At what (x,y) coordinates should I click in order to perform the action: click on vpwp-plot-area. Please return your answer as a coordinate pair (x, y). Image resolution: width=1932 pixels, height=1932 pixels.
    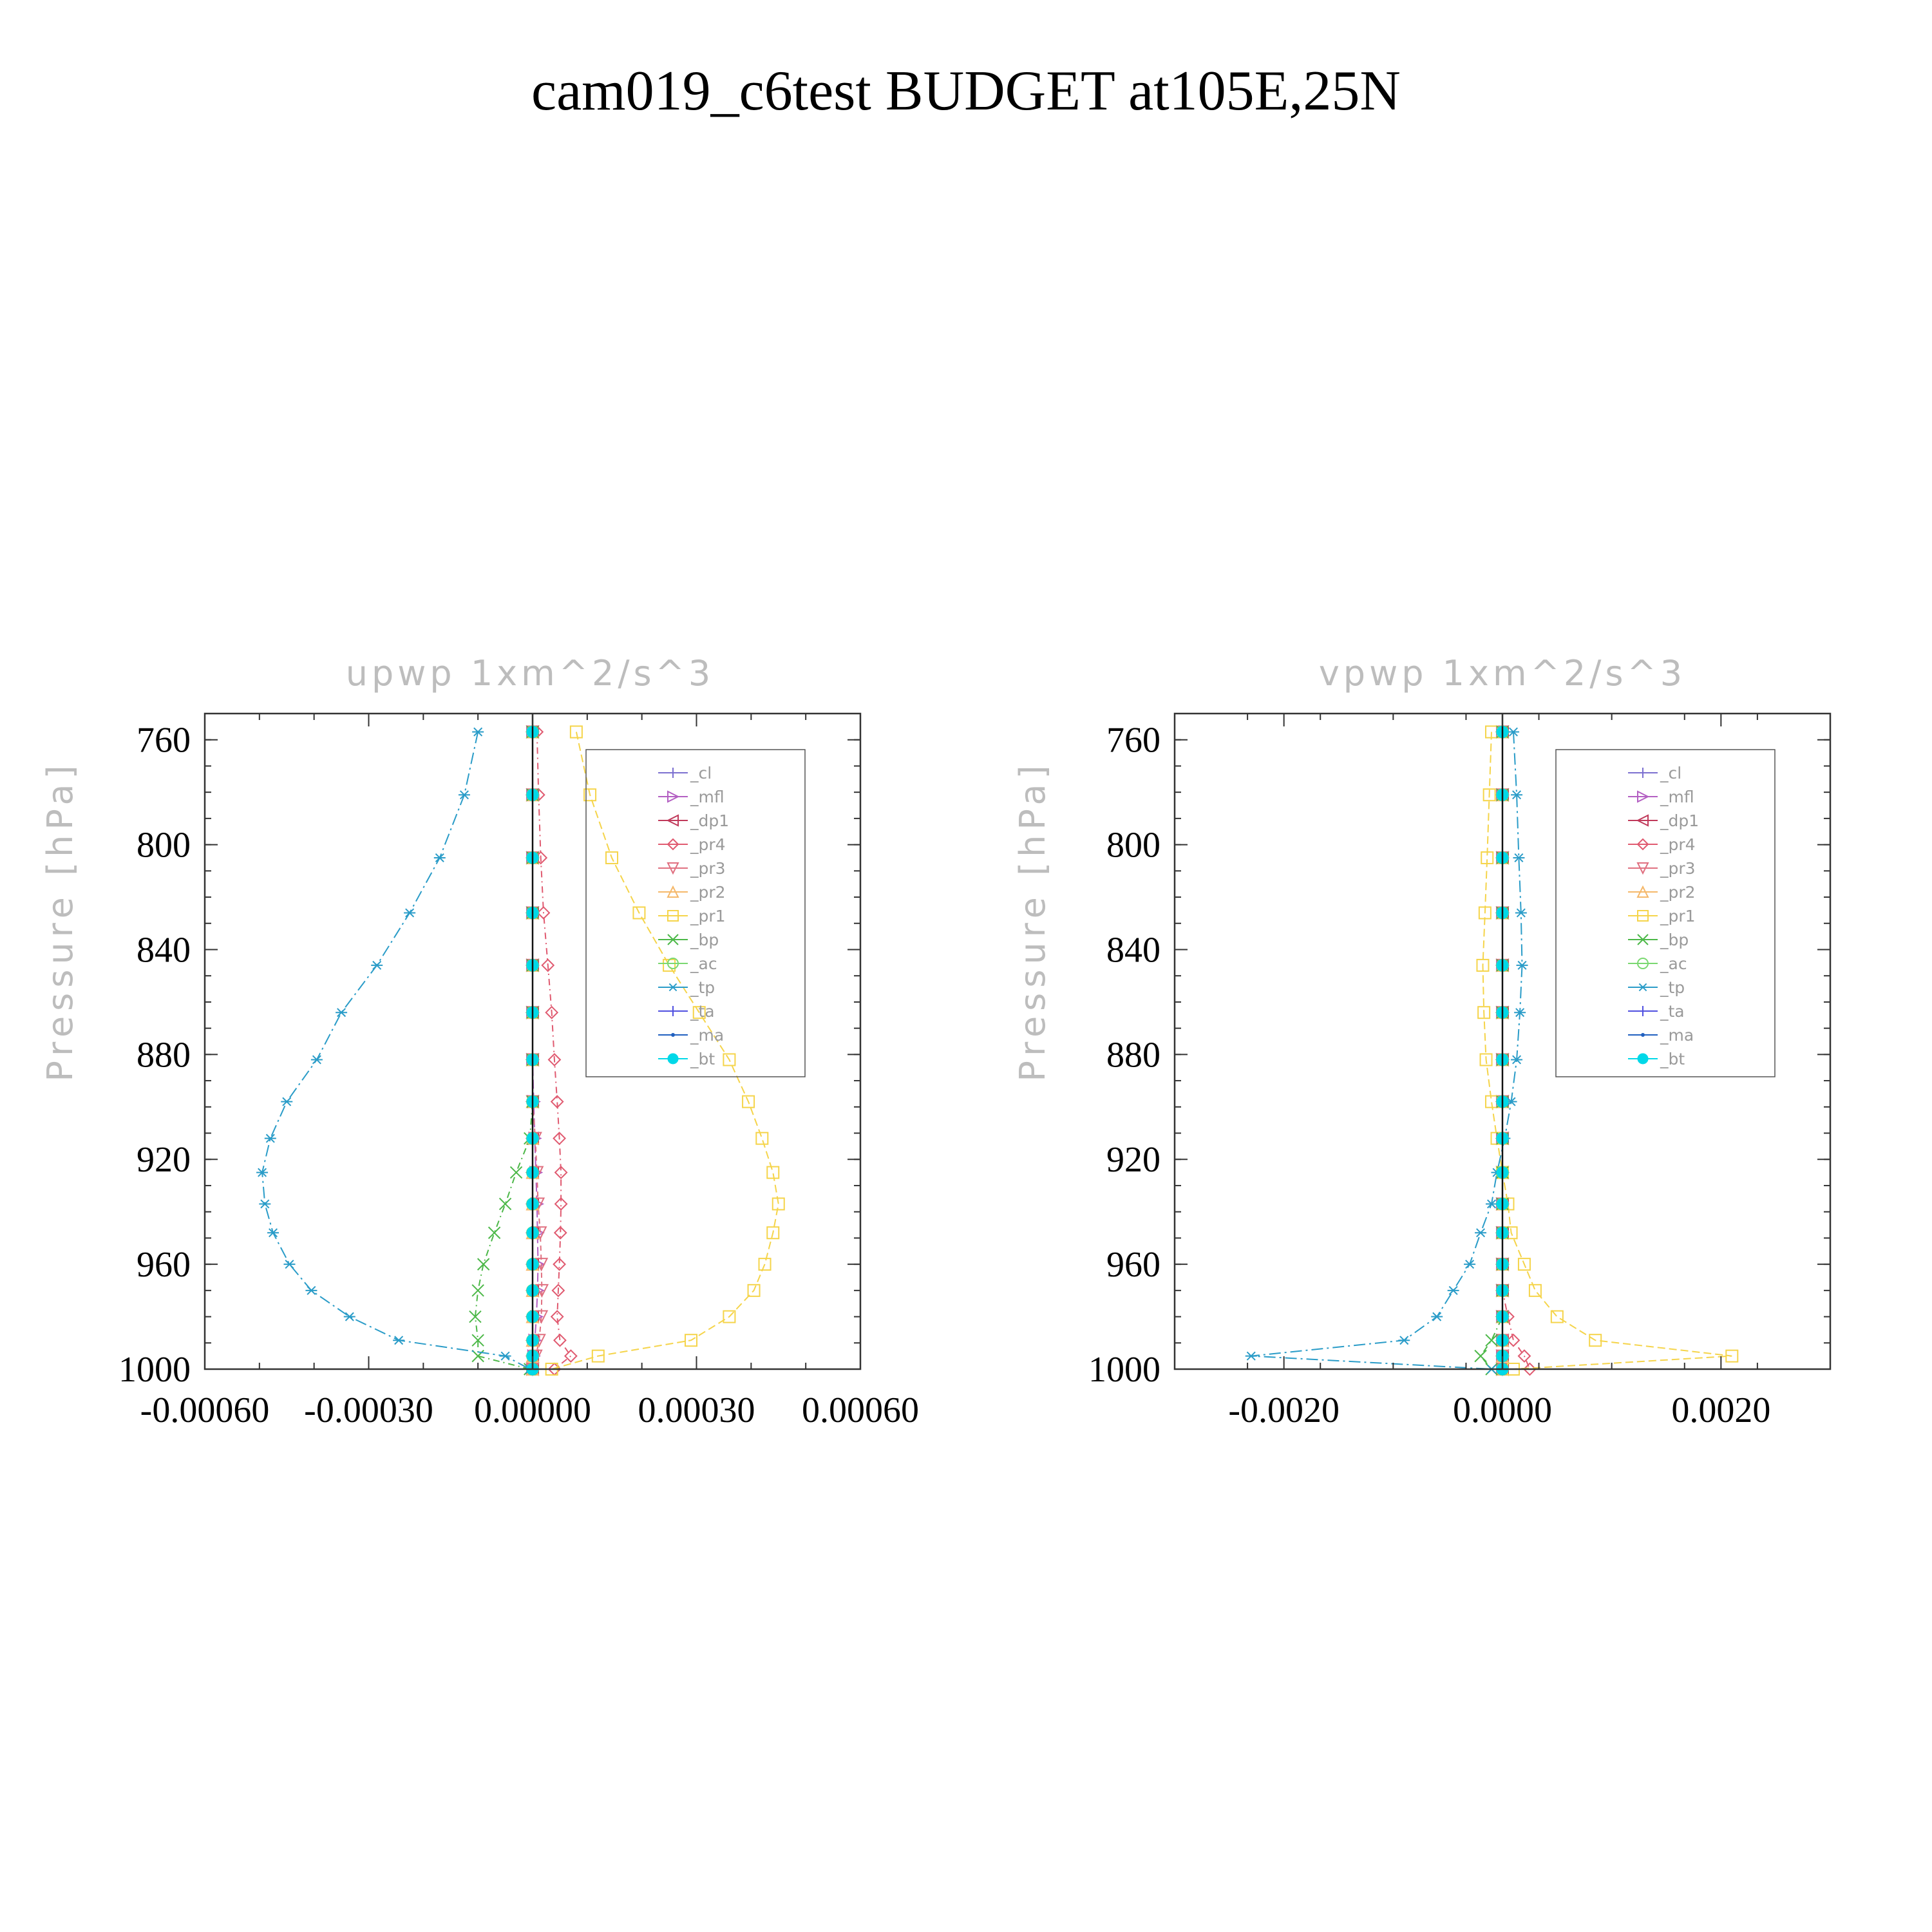
    Looking at the image, I should click on (1492, 1045).